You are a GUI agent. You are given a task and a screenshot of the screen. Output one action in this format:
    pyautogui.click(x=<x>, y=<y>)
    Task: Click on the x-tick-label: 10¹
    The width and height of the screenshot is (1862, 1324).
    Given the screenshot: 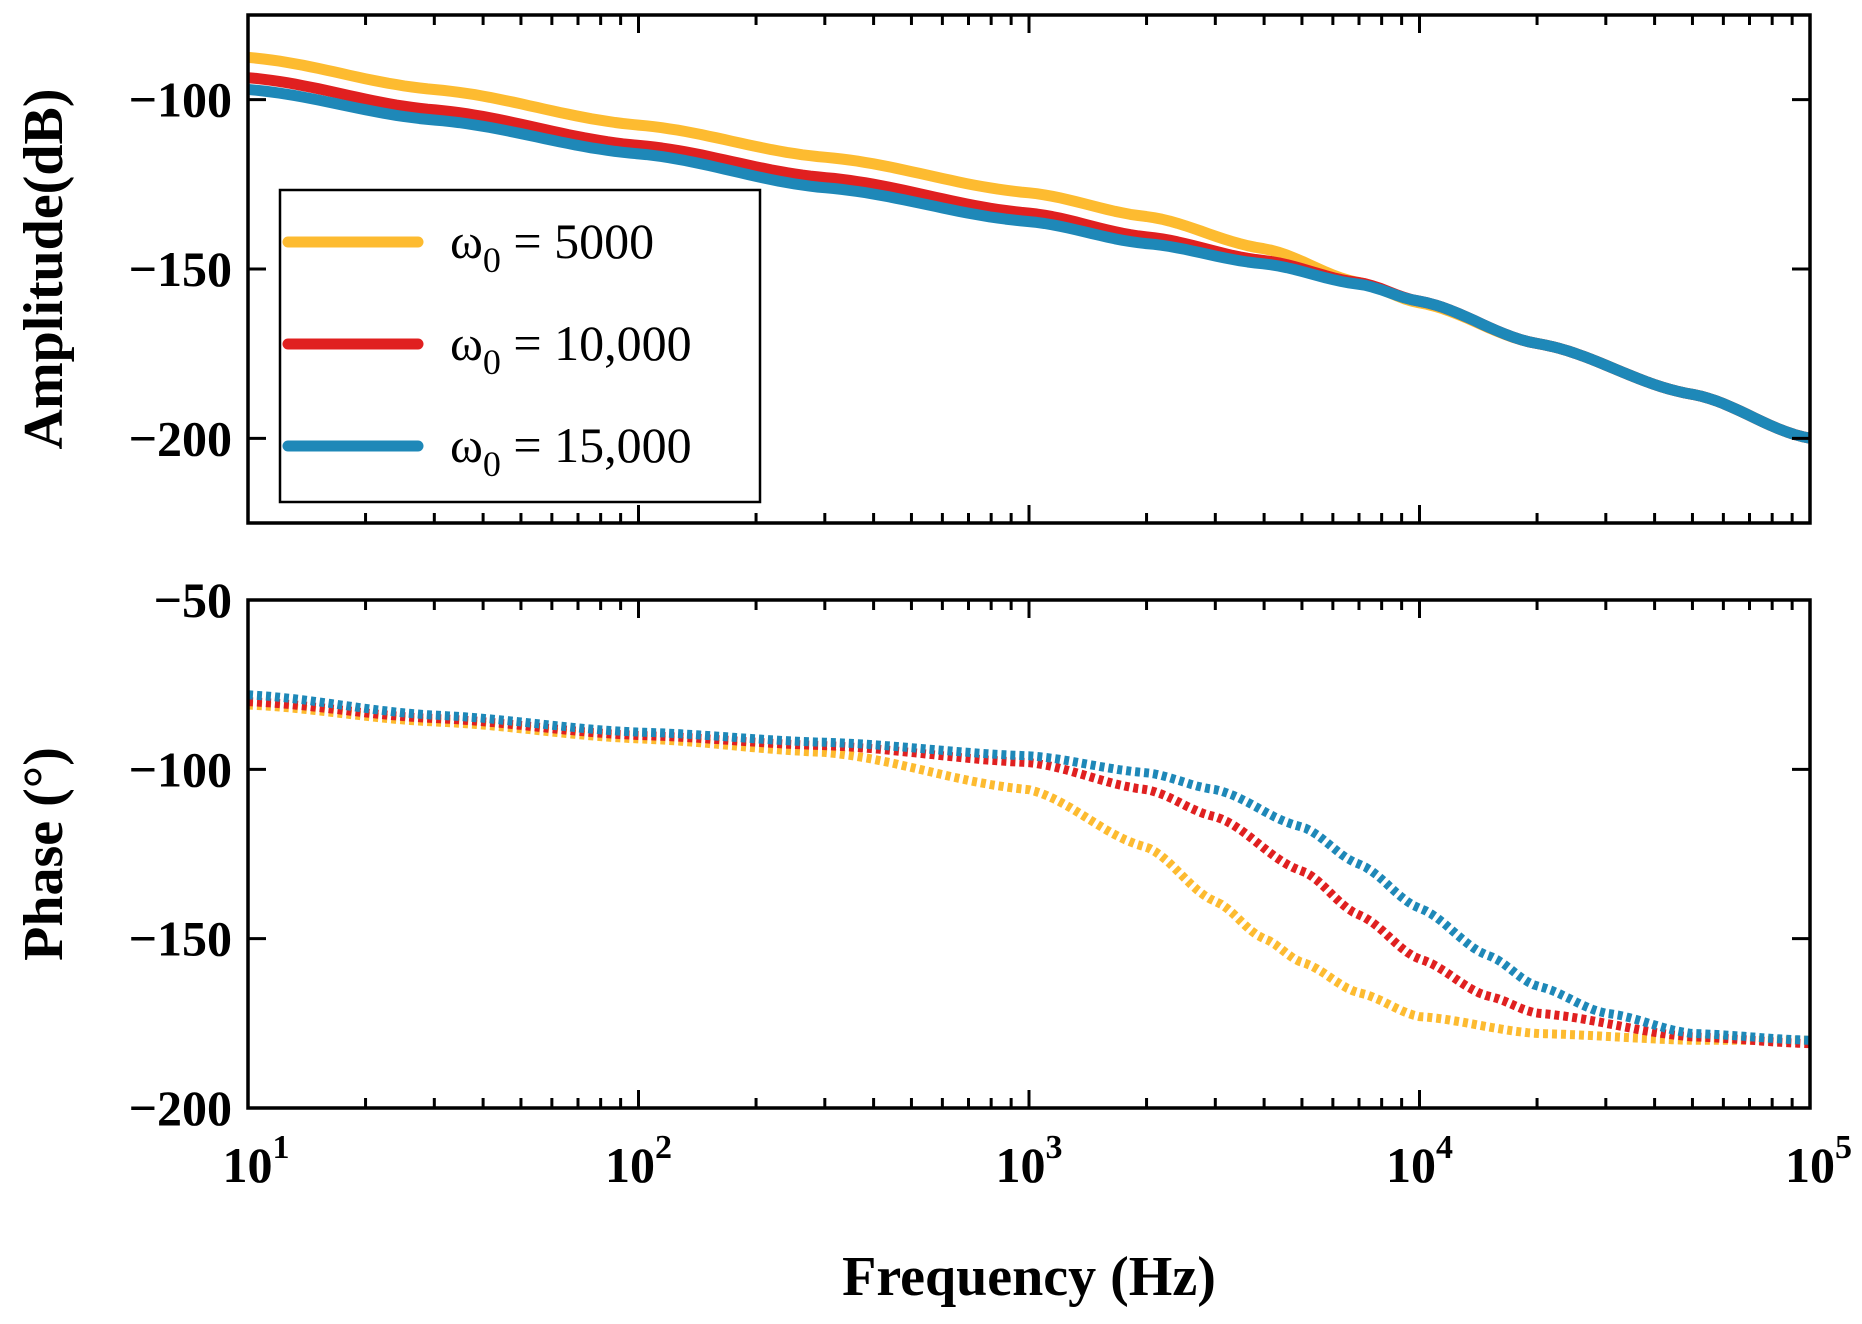 What is the action you would take?
    pyautogui.click(x=256, y=1161)
    